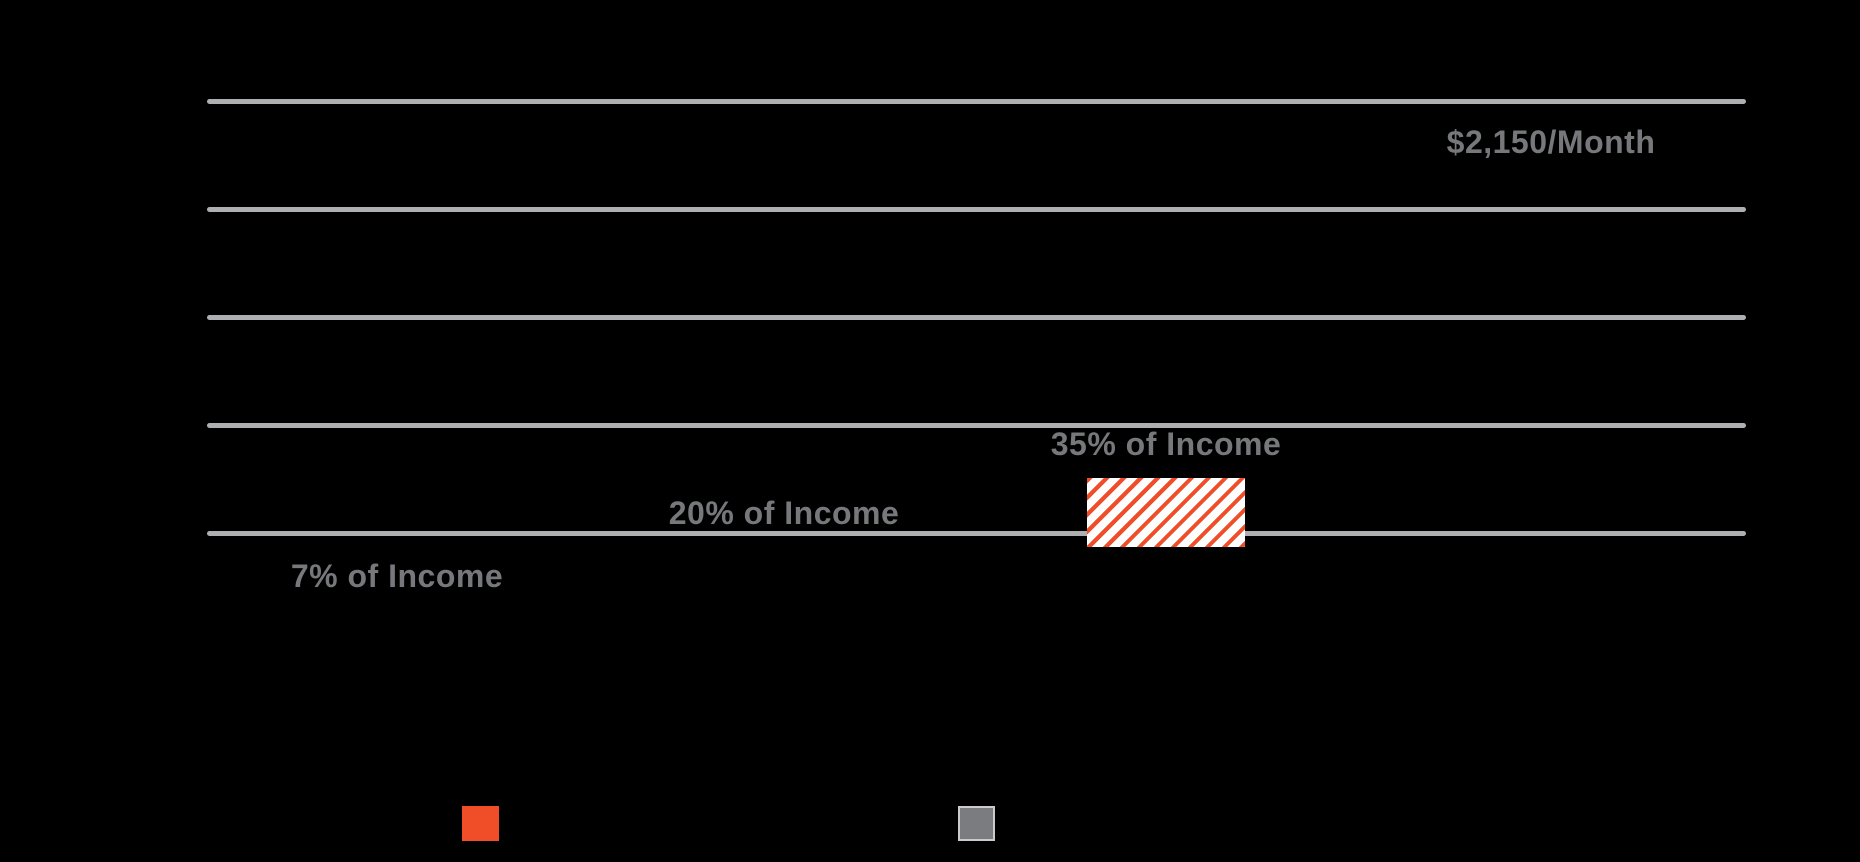  Describe the element at coordinates (480, 823) in the screenshot. I see `legend-swatch-red` at that location.